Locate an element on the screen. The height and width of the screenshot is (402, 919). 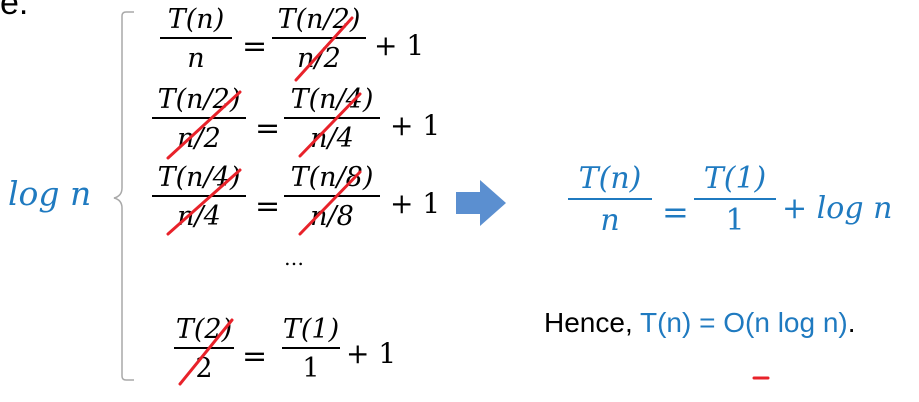
conclusion-highlight: T(n) = O(n log n) is located at coordinates (744, 322).